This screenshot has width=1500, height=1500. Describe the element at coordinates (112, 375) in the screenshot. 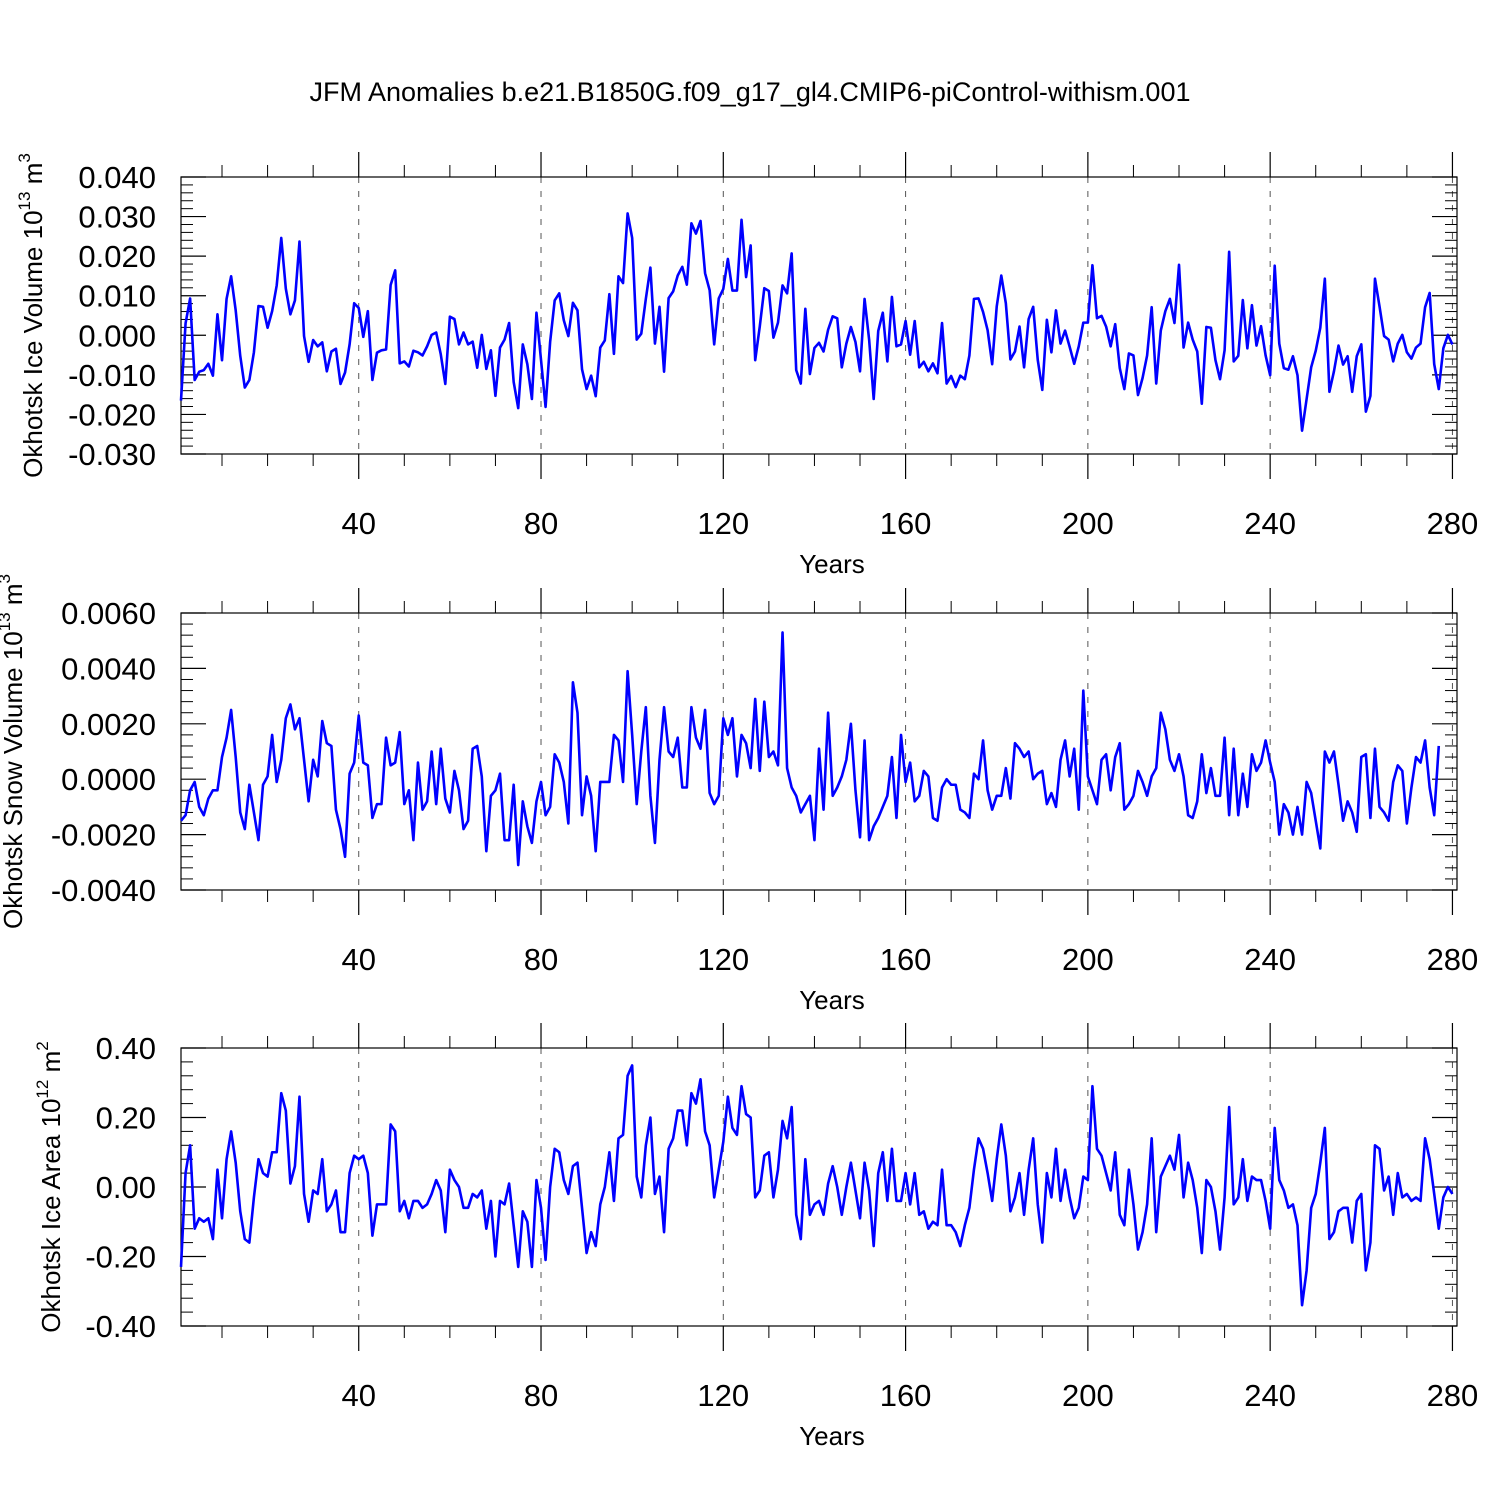

I see `y-tick-label: -0.010` at that location.